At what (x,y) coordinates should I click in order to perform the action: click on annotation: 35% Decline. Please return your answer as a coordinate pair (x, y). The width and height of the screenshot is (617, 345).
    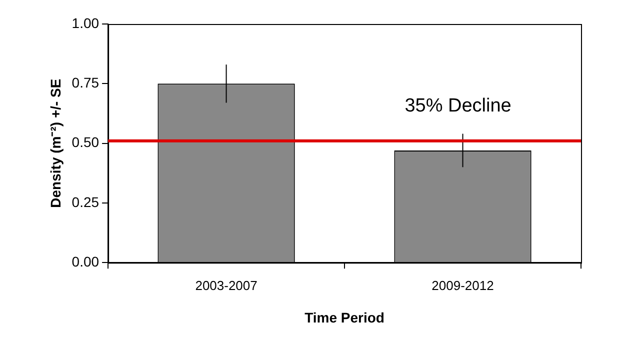
    Looking at the image, I should click on (458, 106).